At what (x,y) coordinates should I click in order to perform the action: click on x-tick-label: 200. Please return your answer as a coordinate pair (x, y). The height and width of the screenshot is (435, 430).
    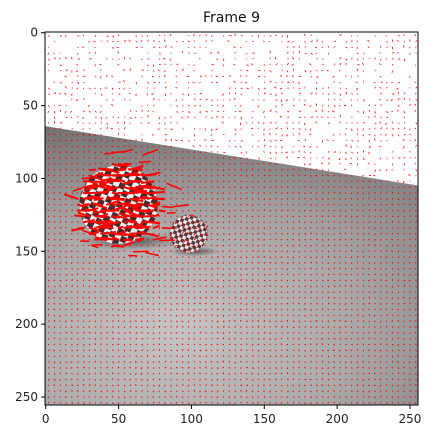
    Looking at the image, I should click on (337, 419).